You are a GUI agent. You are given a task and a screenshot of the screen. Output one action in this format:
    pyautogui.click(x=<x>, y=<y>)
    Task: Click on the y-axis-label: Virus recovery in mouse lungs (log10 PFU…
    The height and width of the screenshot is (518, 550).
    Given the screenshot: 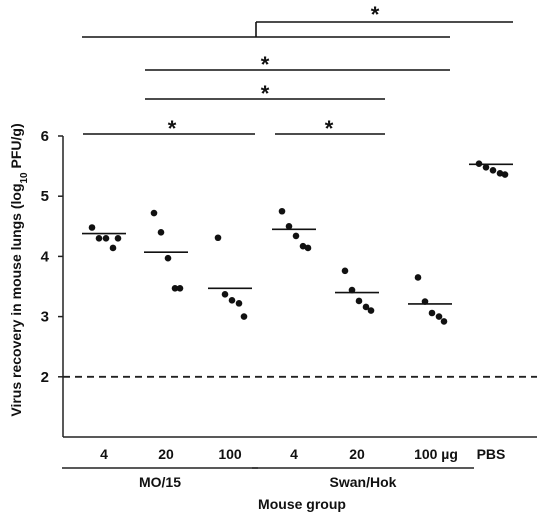 What is the action you would take?
    pyautogui.click(x=19, y=269)
    